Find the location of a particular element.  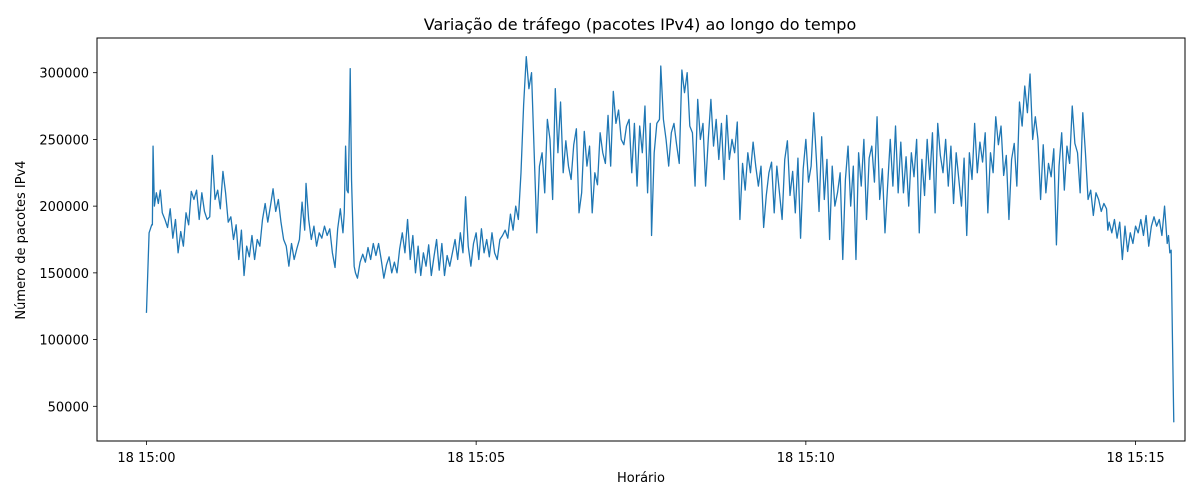

x-tick-label: 18 15:15 is located at coordinates (1135, 458).